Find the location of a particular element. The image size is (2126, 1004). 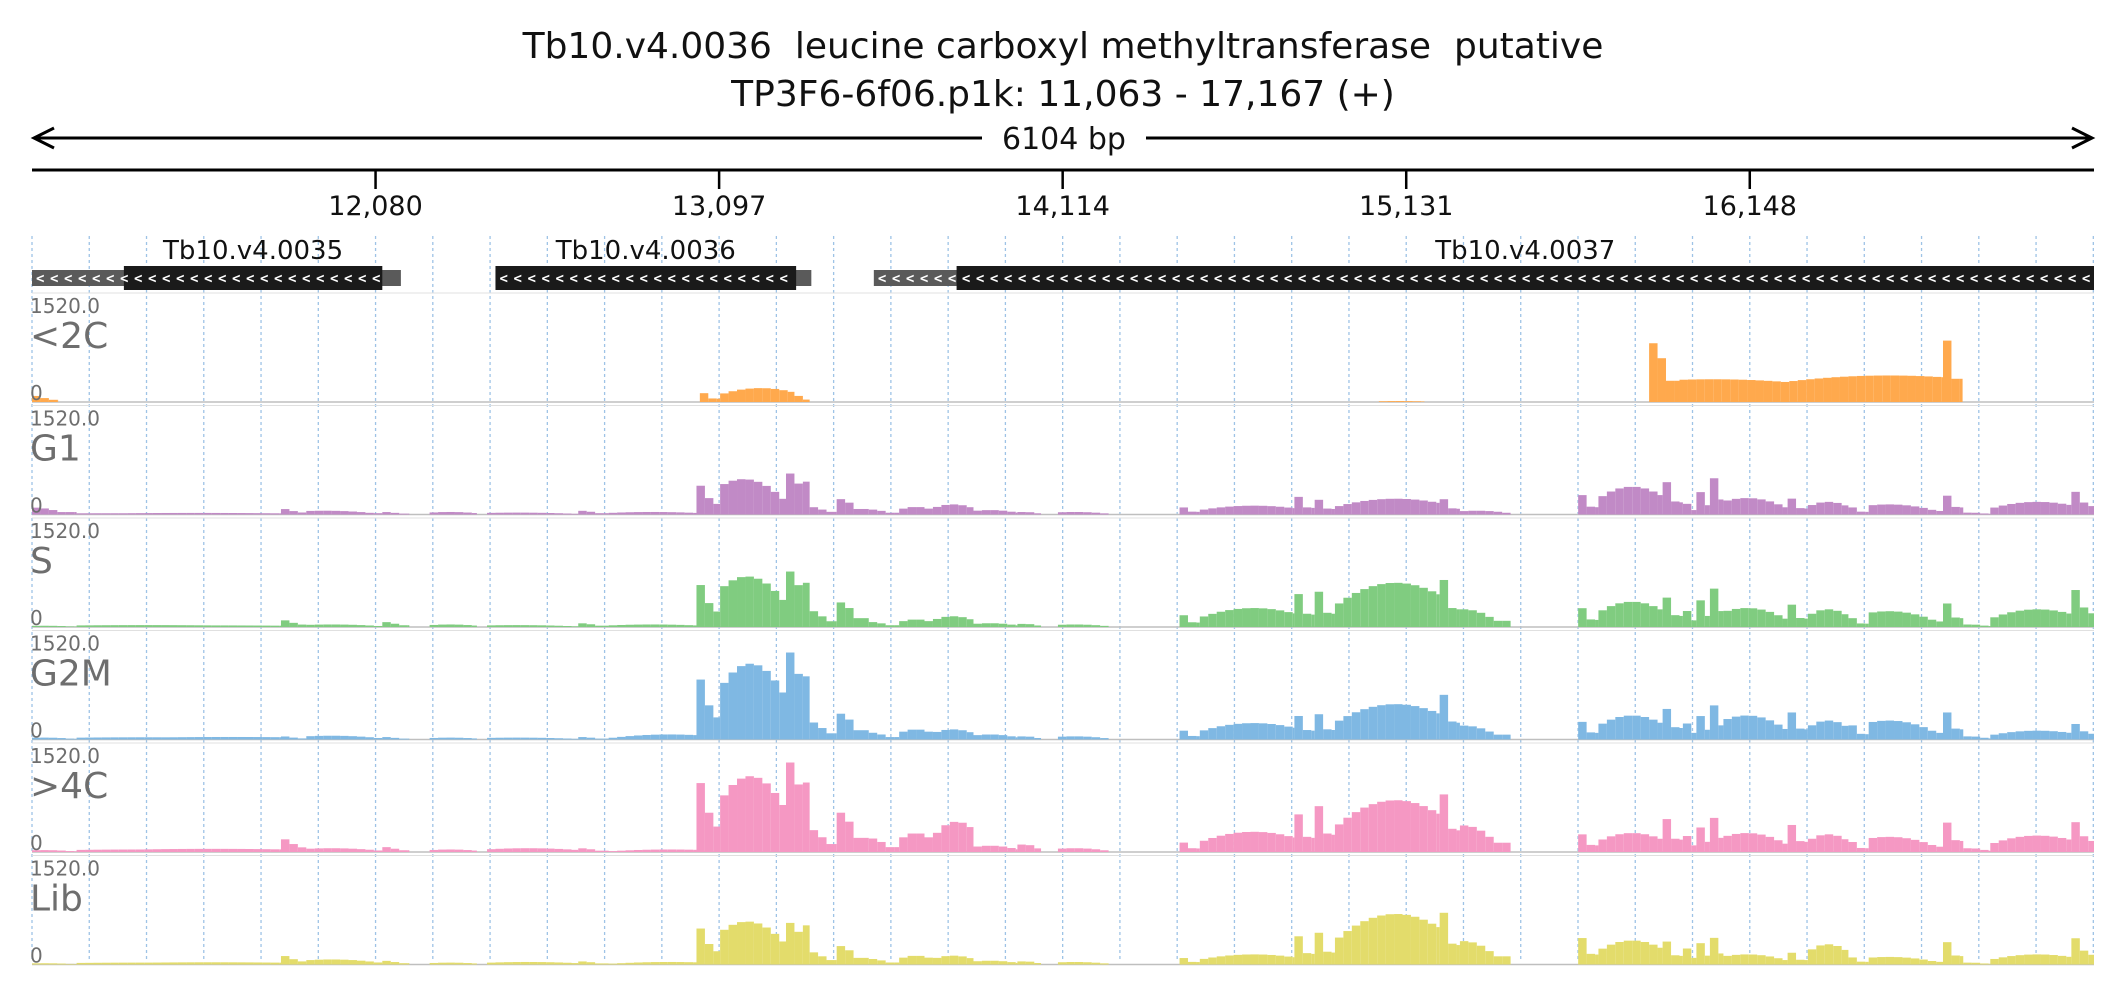

coverage-track: 1520.00S is located at coordinates (1062, 574).